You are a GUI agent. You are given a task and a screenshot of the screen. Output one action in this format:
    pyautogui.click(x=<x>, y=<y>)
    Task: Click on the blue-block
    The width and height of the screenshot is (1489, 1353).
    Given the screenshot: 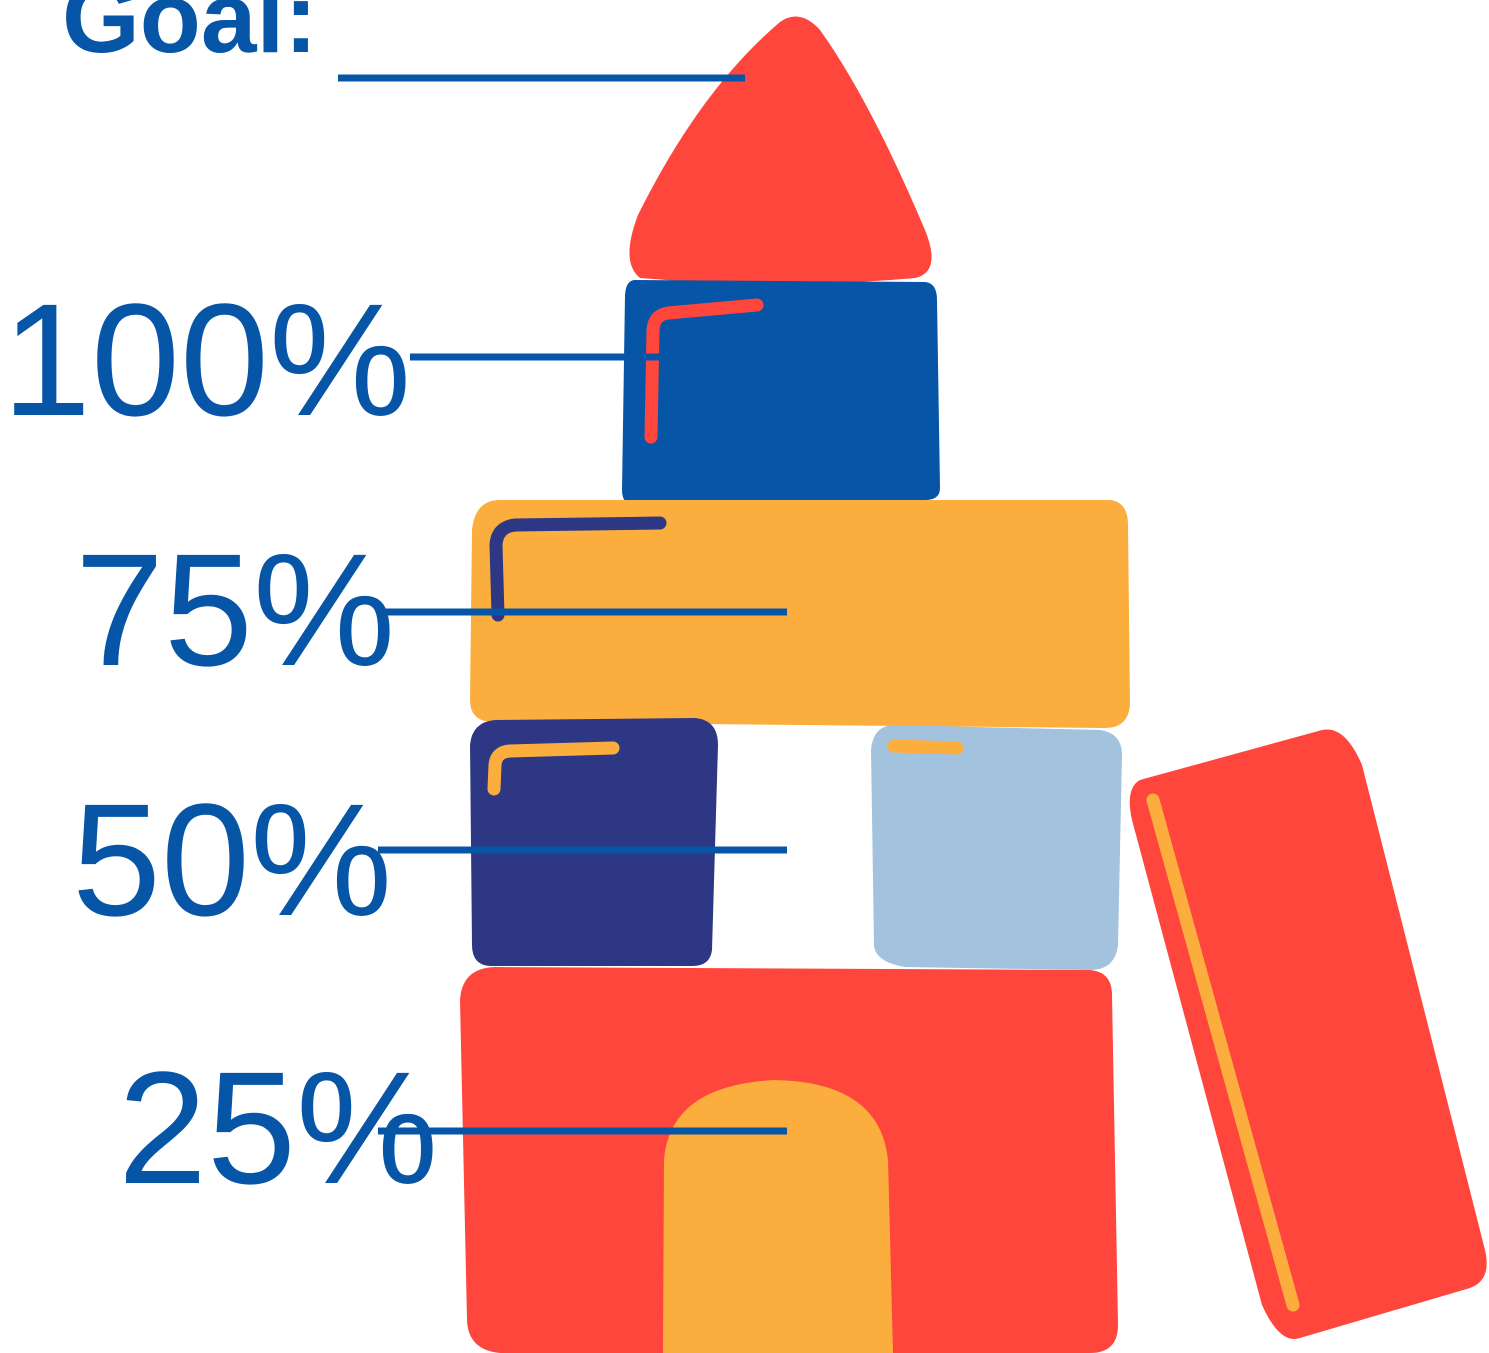 What is the action you would take?
    pyautogui.click(x=781, y=392)
    